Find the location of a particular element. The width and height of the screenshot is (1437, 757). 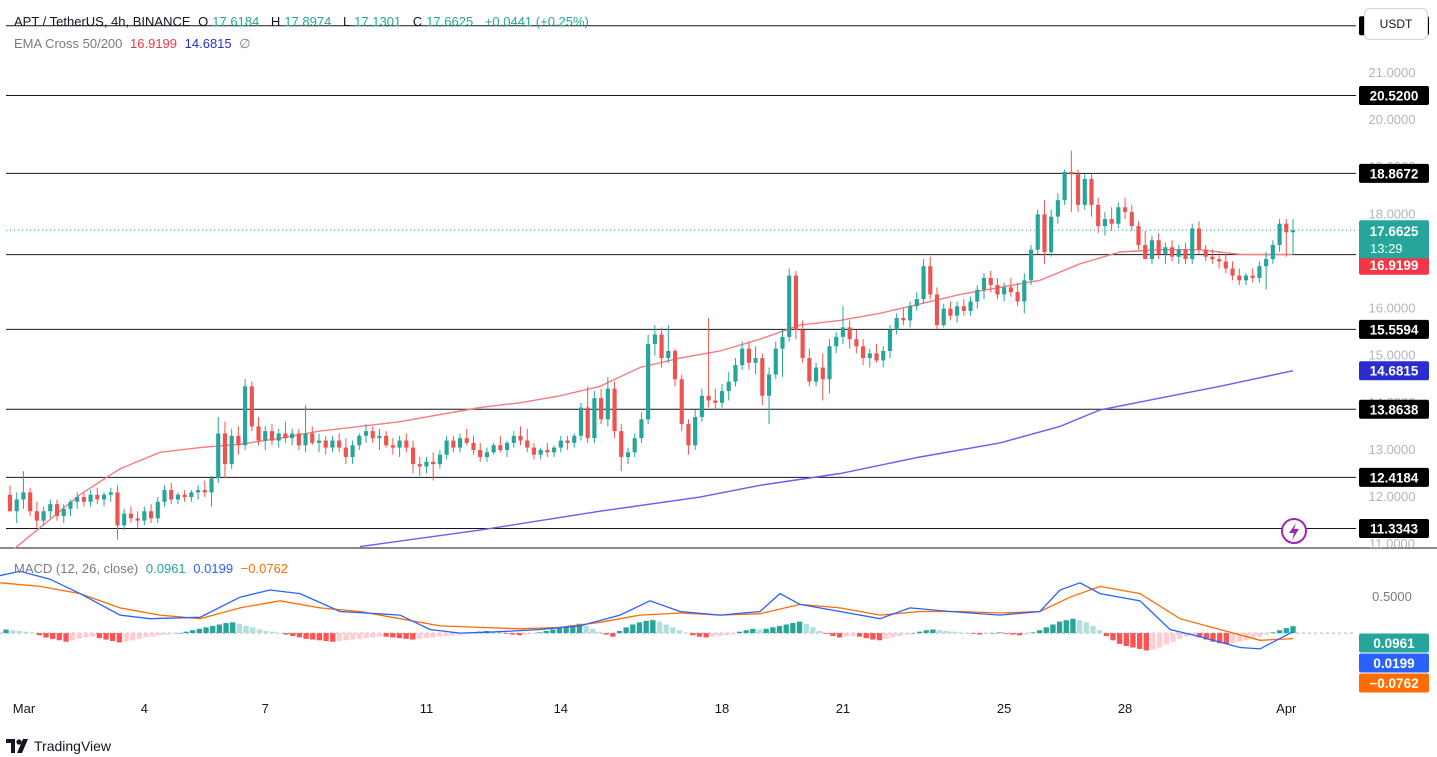

lightning-icon is located at coordinates (1294, 531).